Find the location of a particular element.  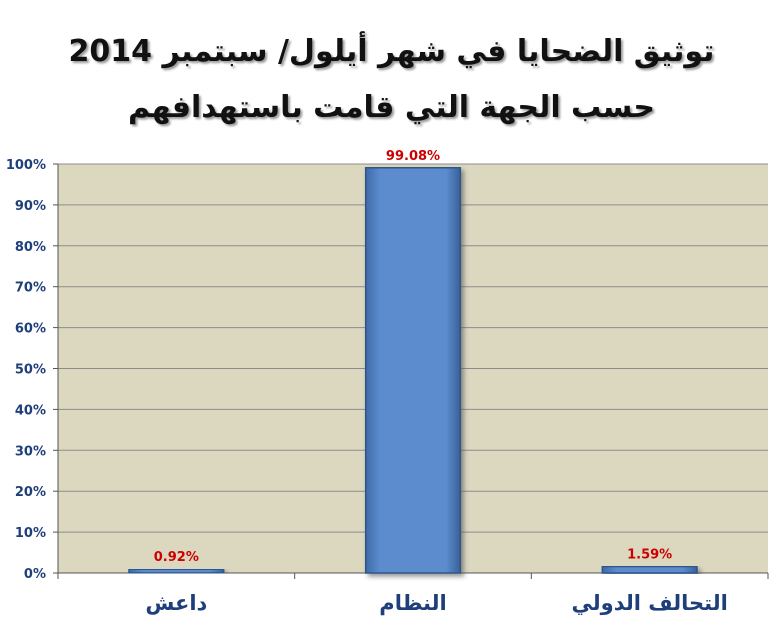

y-tick-label: 90% is located at coordinates (30, 206).